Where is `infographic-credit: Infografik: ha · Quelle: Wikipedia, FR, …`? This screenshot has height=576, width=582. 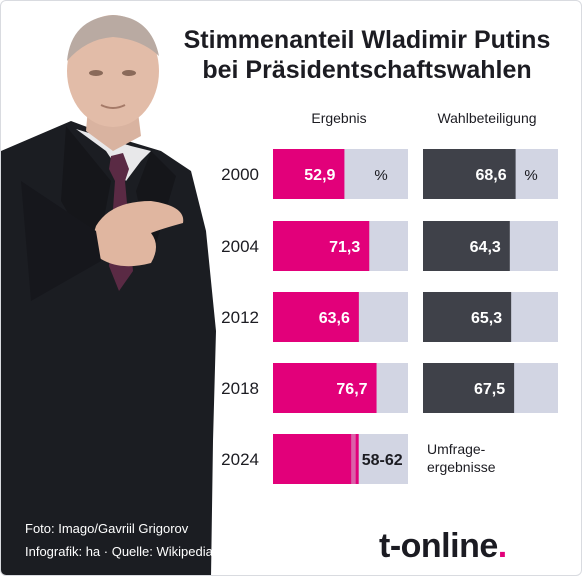
infographic-credit: Infografik: ha · Quelle: Wikipedia, FR, … is located at coordinates (150, 551).